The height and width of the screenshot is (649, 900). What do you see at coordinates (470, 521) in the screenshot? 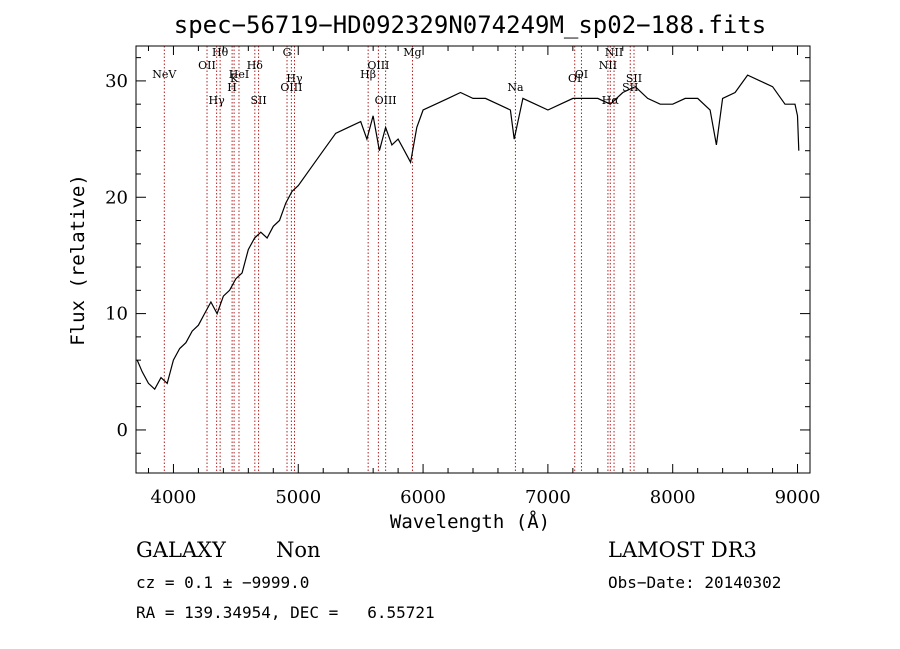
I see `x-axis-label: Wavelength (Å)` at bounding box center [470, 521].